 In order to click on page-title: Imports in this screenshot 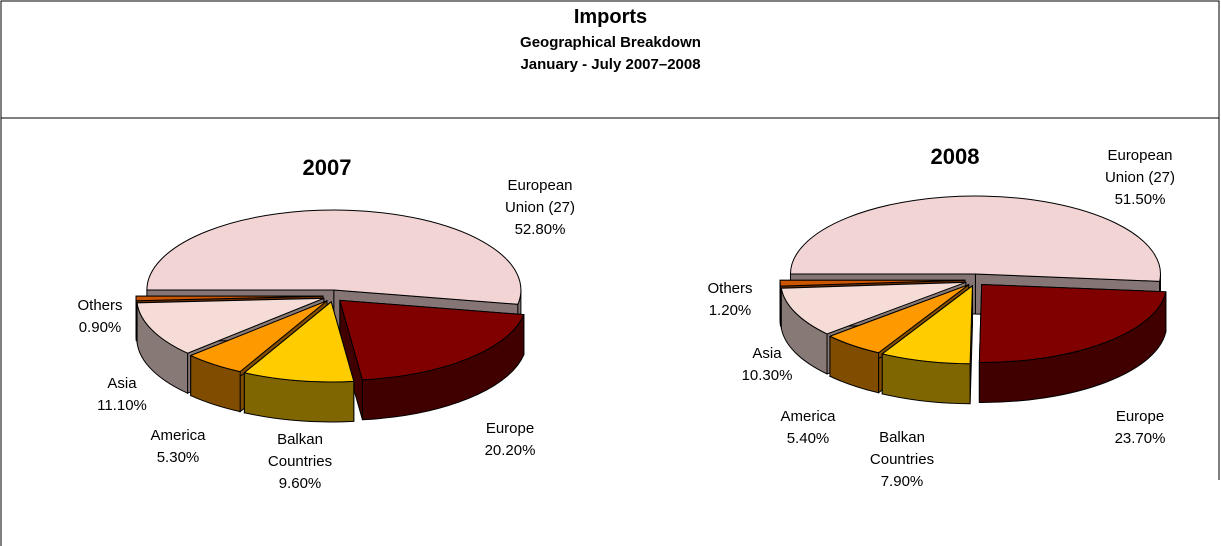, I will do `click(610, 17)`.